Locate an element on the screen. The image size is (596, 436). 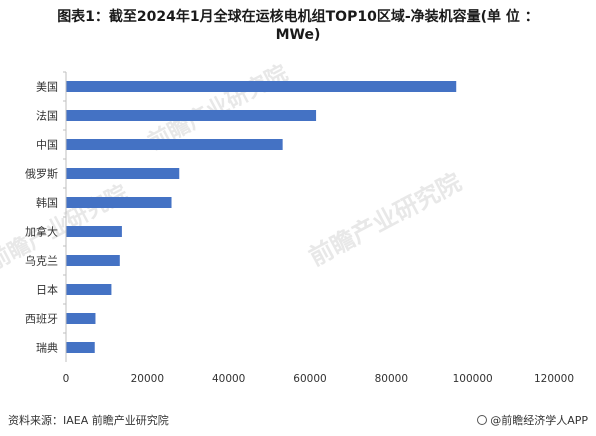
category-label: 西班牙 is located at coordinates (41, 319).